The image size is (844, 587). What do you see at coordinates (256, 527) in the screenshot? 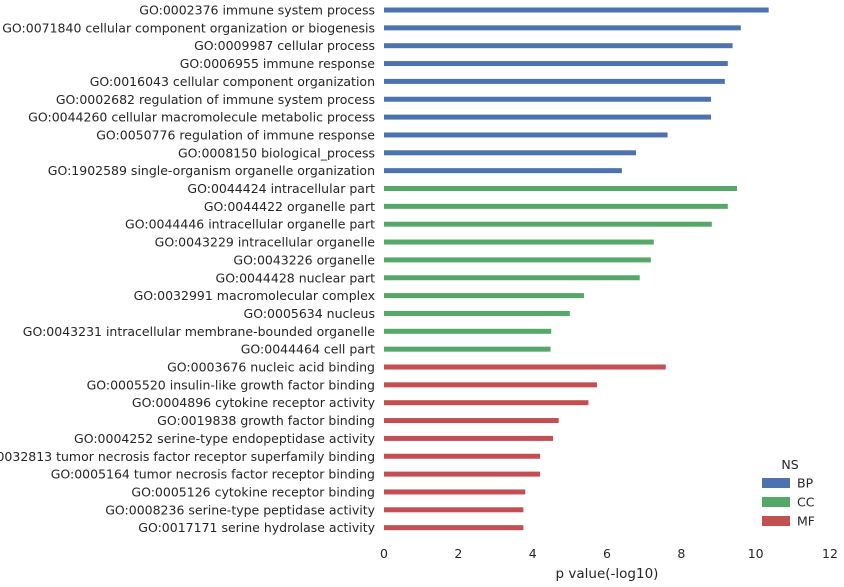
I see `category-label: GO:0017171 serine hydrolase activity` at bounding box center [256, 527].